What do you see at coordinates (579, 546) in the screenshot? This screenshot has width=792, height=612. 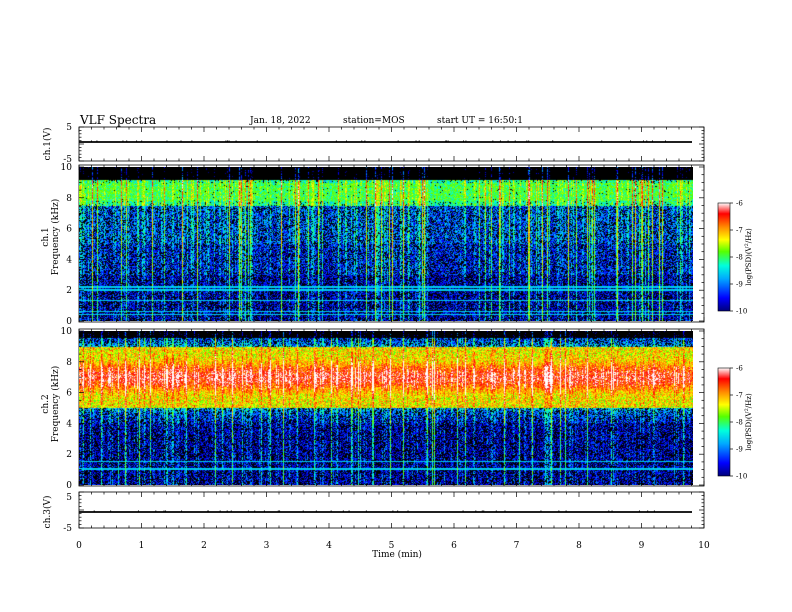 I see `x-tick-label: 8` at bounding box center [579, 546].